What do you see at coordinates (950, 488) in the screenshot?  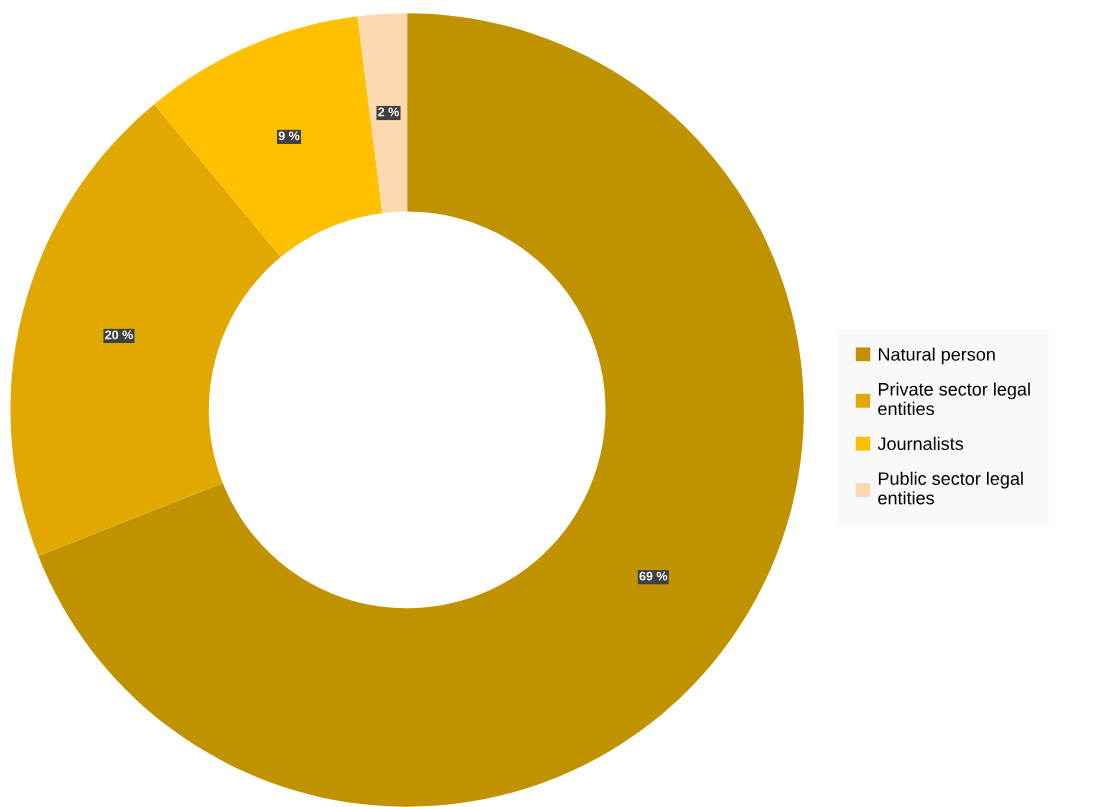 I see `legend-label: Public sector legal entities` at bounding box center [950, 488].